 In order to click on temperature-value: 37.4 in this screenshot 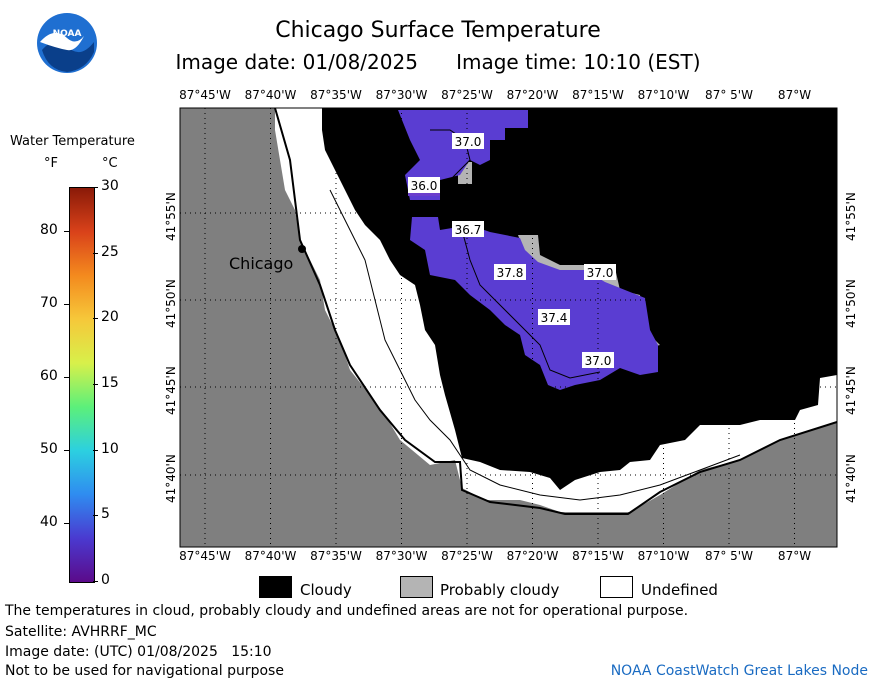, I will do `click(554, 318)`.